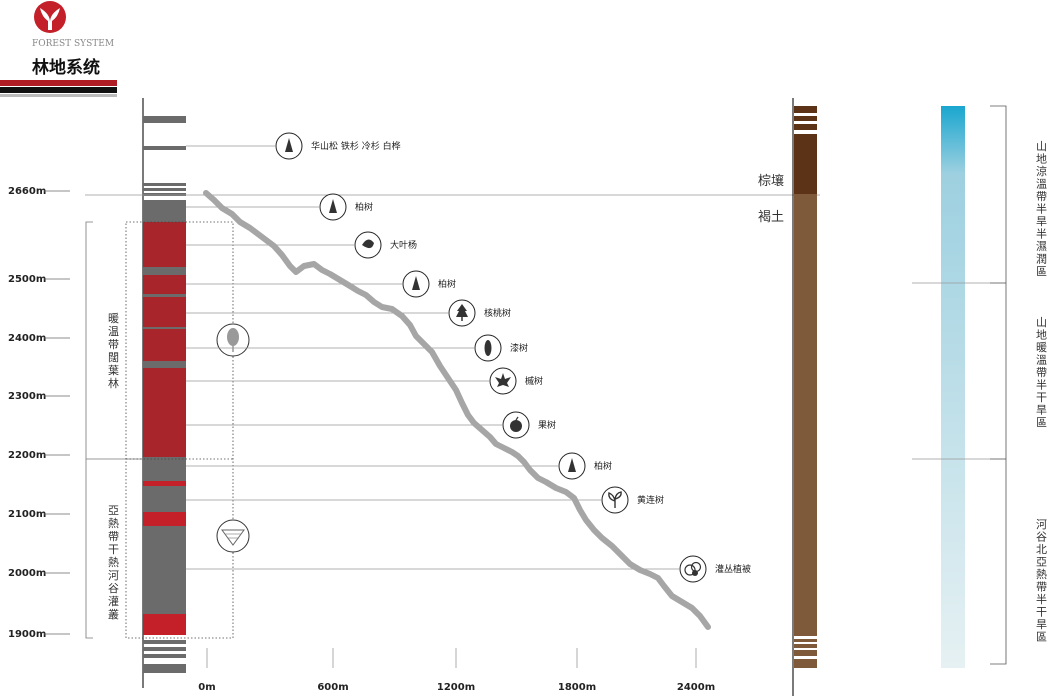 The width and height of the screenshot is (1048, 700). Describe the element at coordinates (27, 514) in the screenshot. I see `elevation-label: 2100m` at that location.